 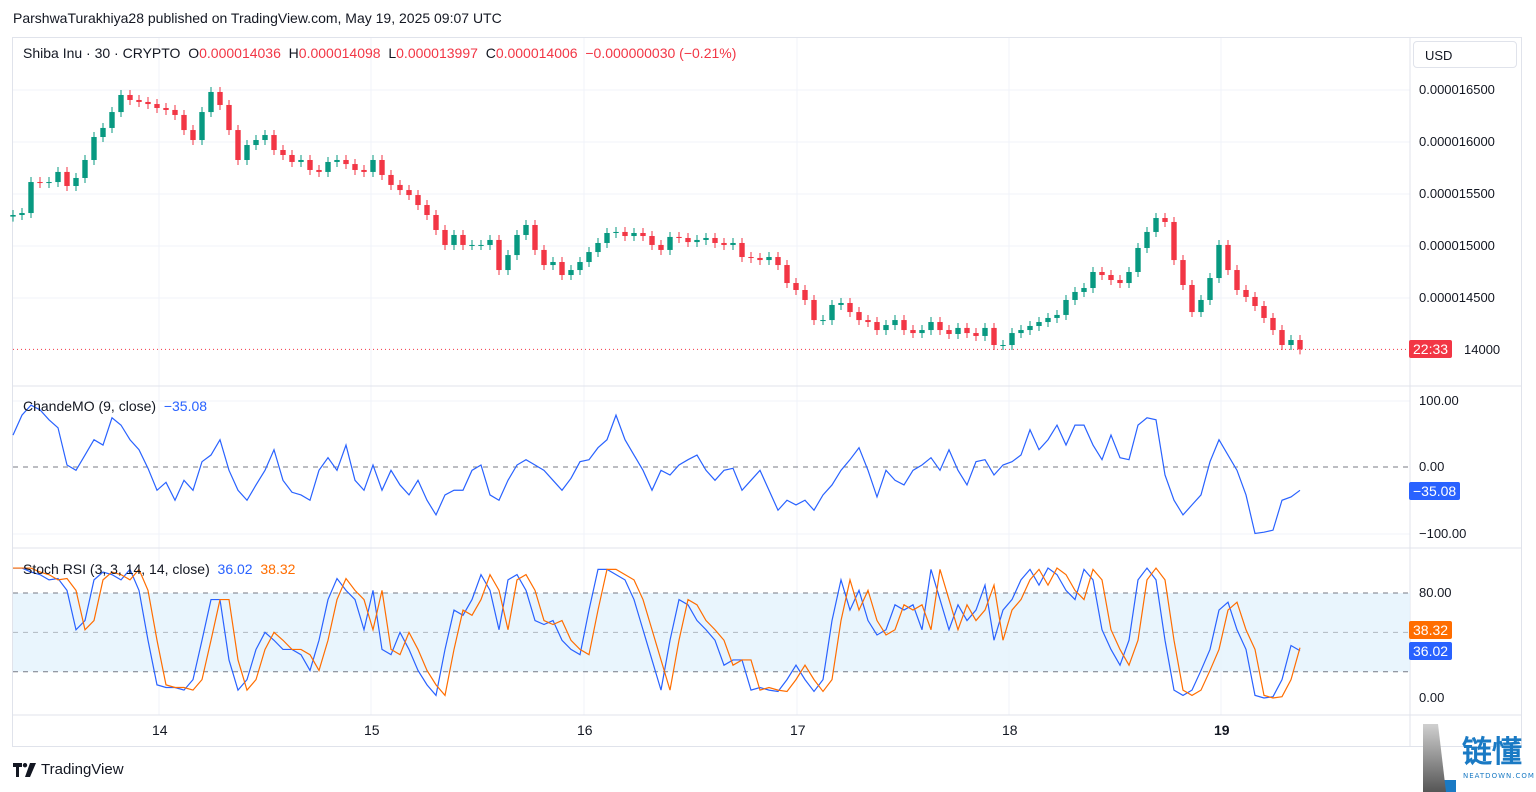 I want to click on stoch-d-tag: 38.32, so click(x=1431, y=630).